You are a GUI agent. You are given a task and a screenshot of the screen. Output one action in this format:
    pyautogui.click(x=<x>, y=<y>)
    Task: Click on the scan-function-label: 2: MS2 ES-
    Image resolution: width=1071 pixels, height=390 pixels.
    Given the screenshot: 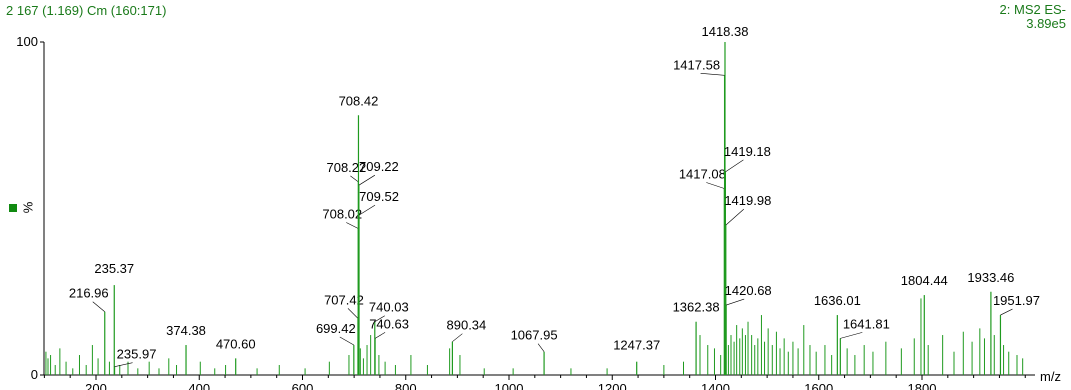 What is the action you would take?
    pyautogui.click(x=1032, y=9)
    